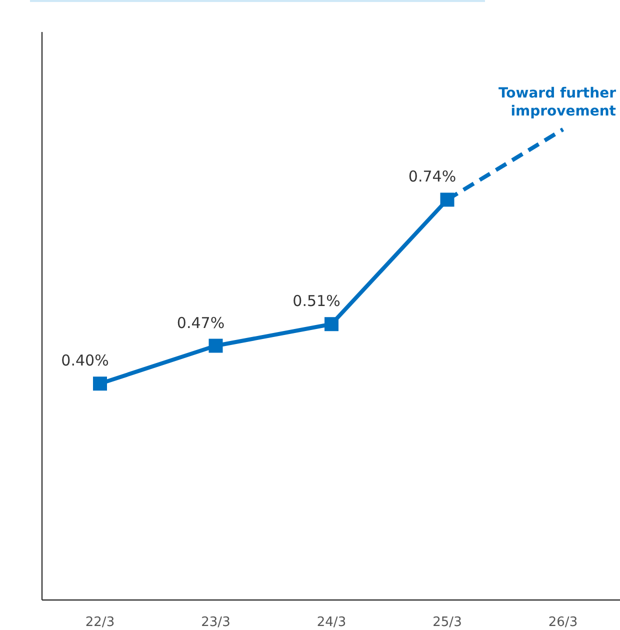  Describe the element at coordinates (215, 622) in the screenshot. I see `x-tick-label: 23/3` at that location.